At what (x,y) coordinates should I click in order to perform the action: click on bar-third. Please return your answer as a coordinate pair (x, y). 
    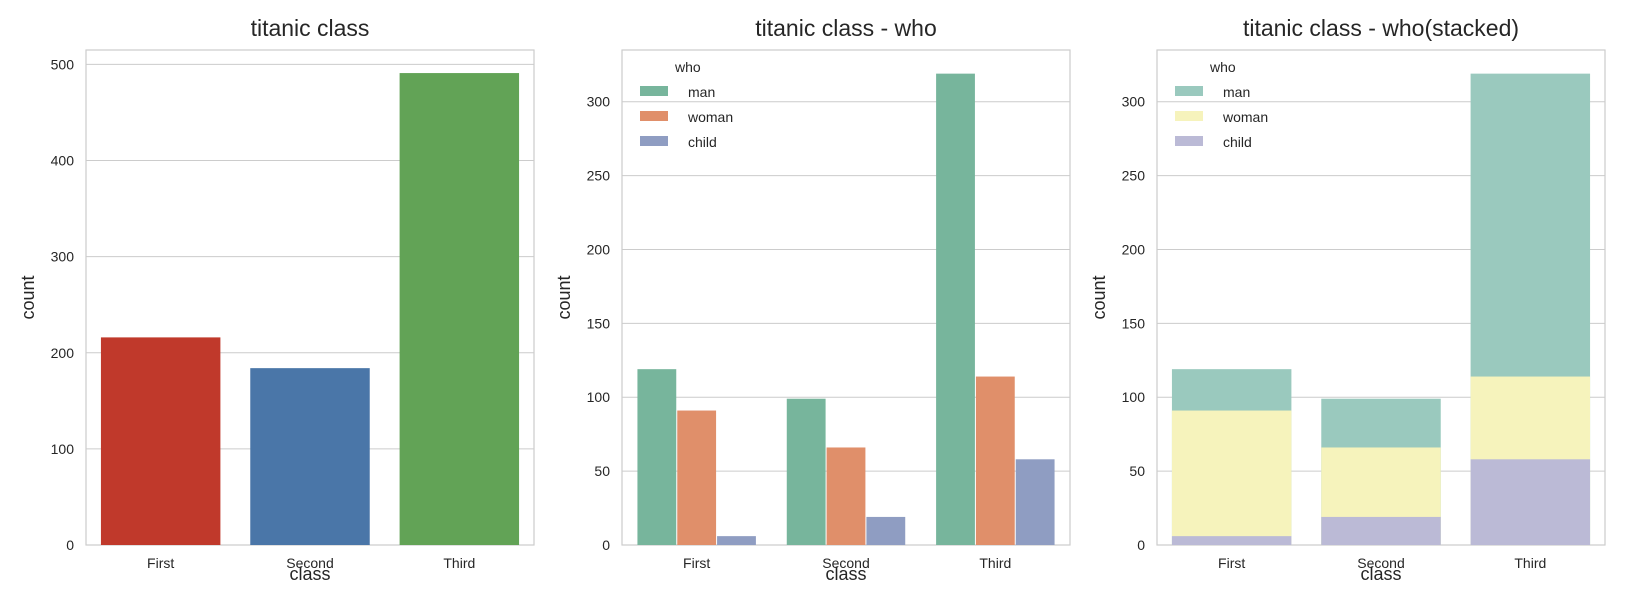
    Looking at the image, I should click on (459, 309).